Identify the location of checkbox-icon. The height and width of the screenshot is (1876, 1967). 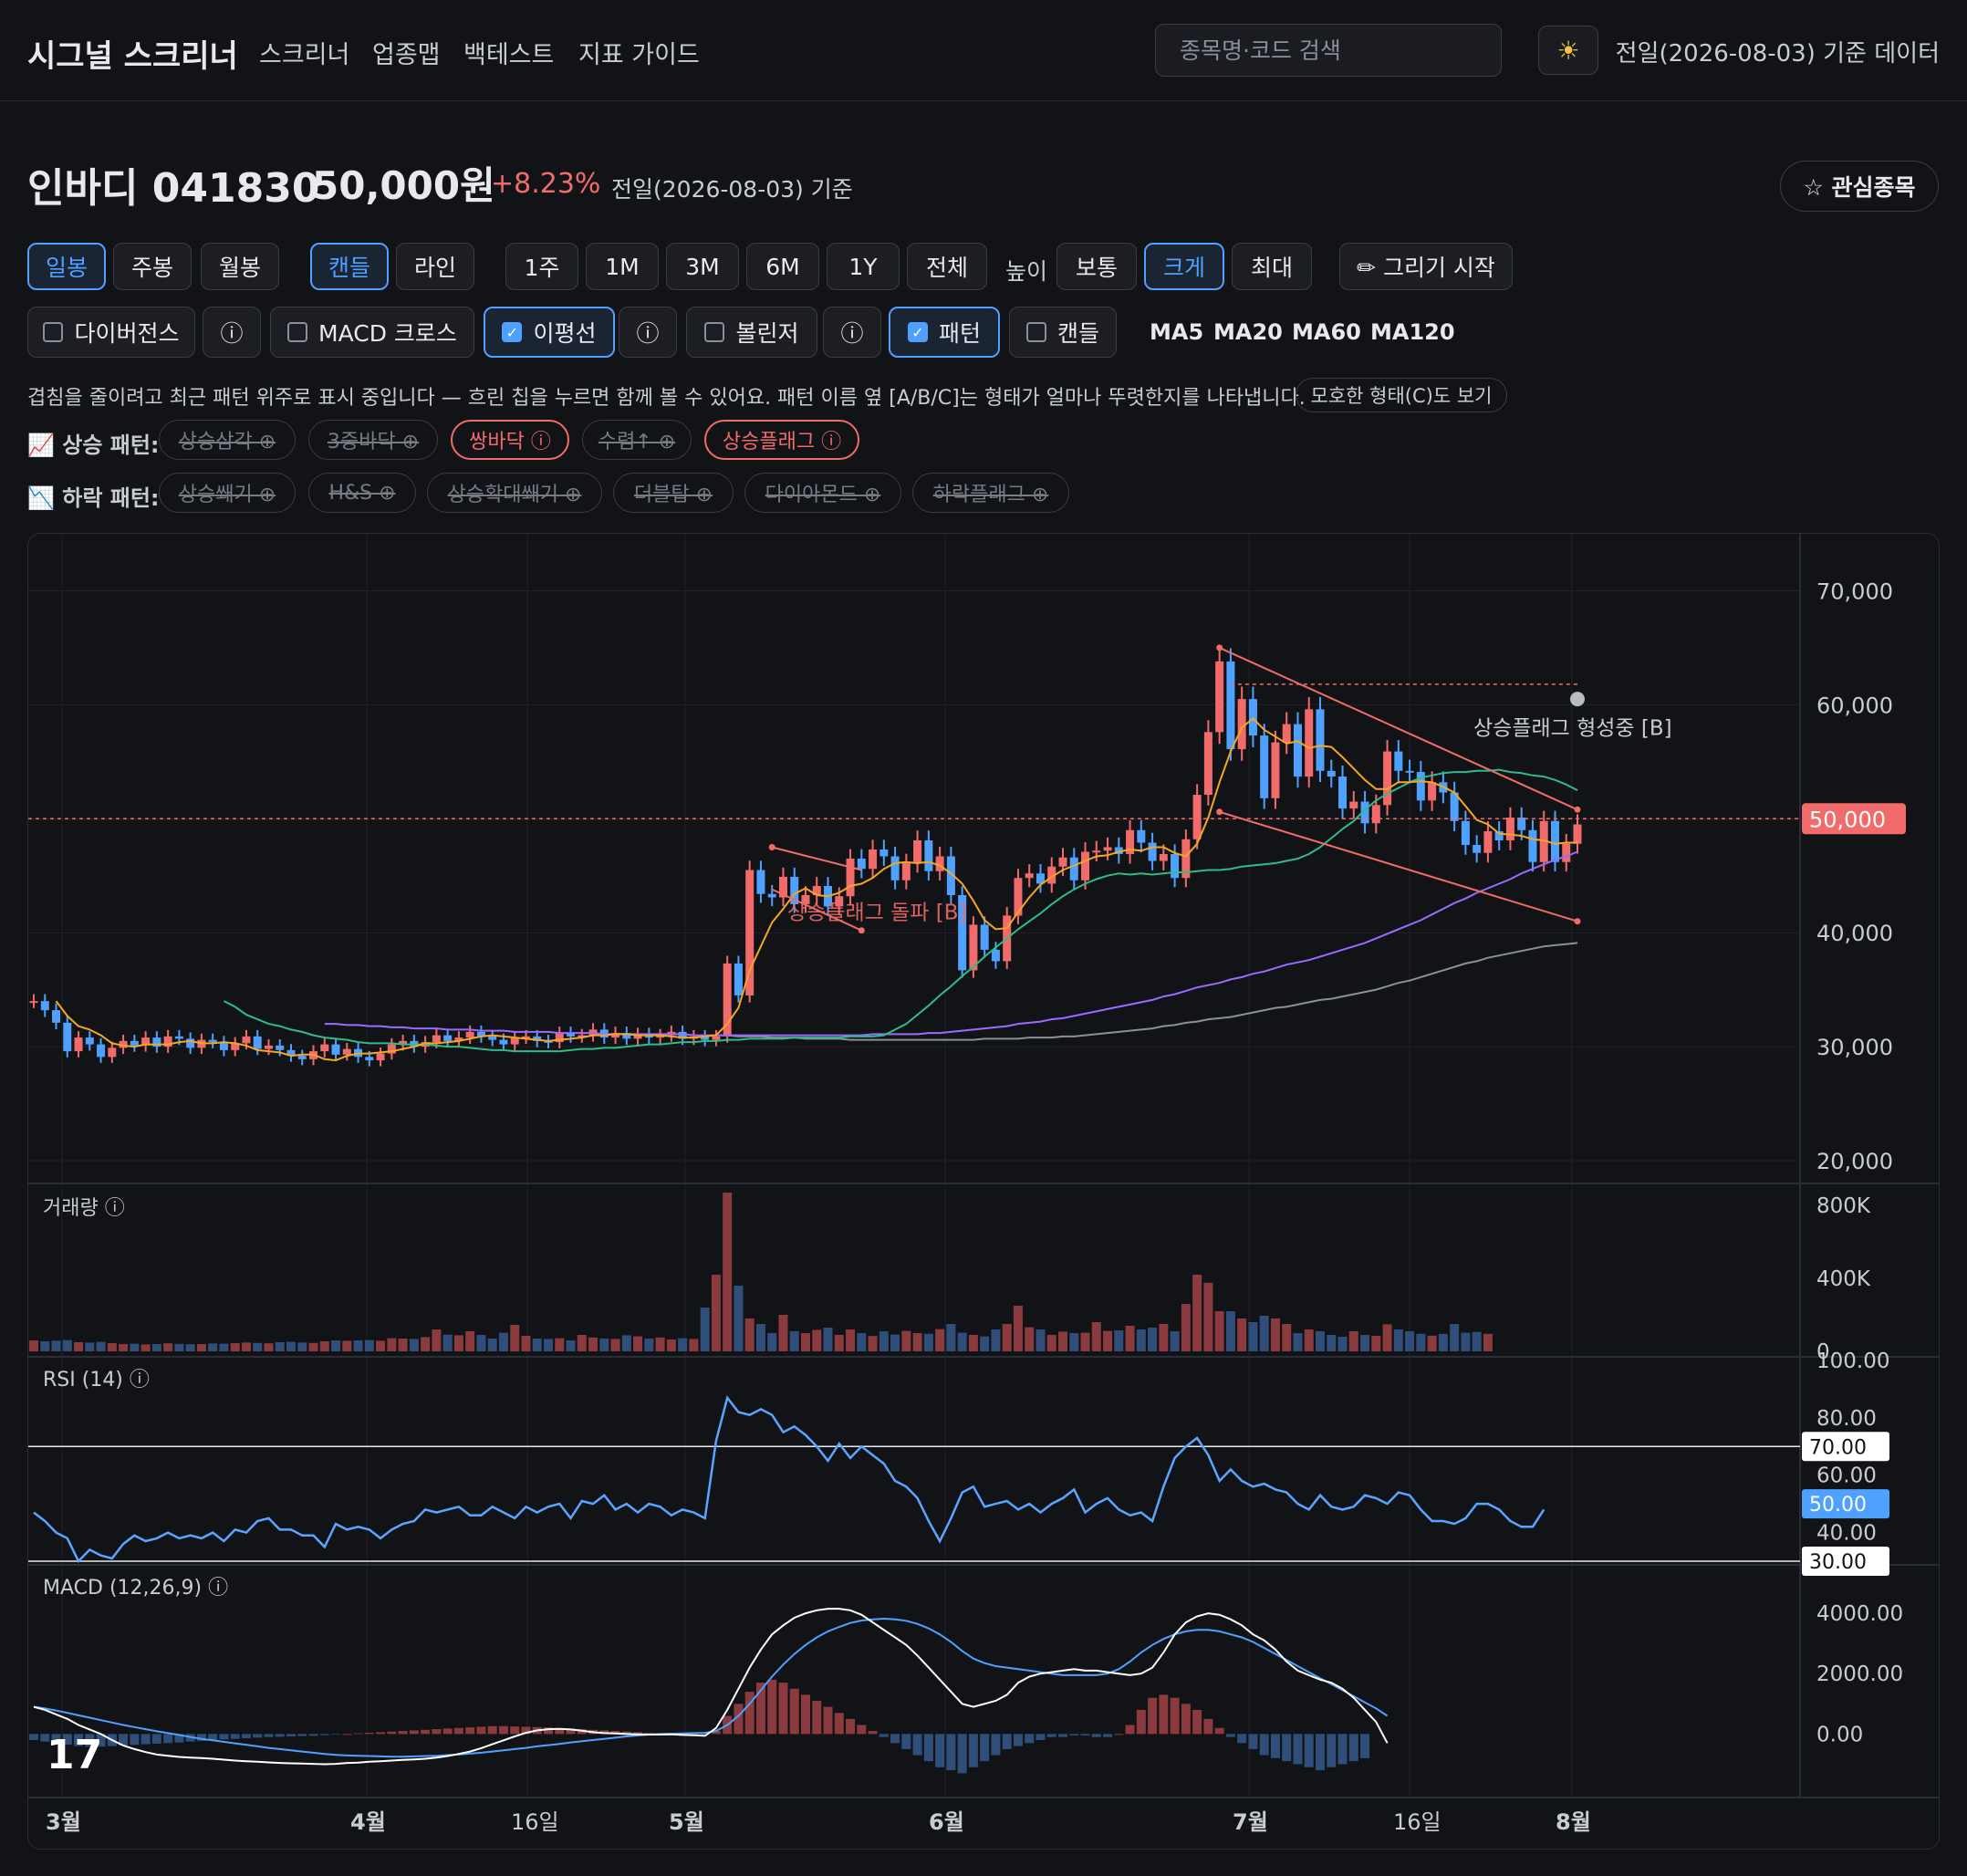
(714, 332).